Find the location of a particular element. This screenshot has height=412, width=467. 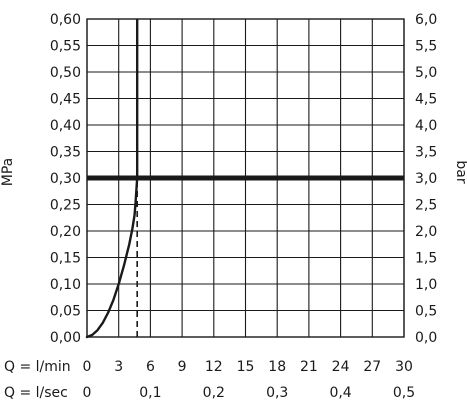

x-primary-tick-label: 15 is located at coordinates (246, 367).